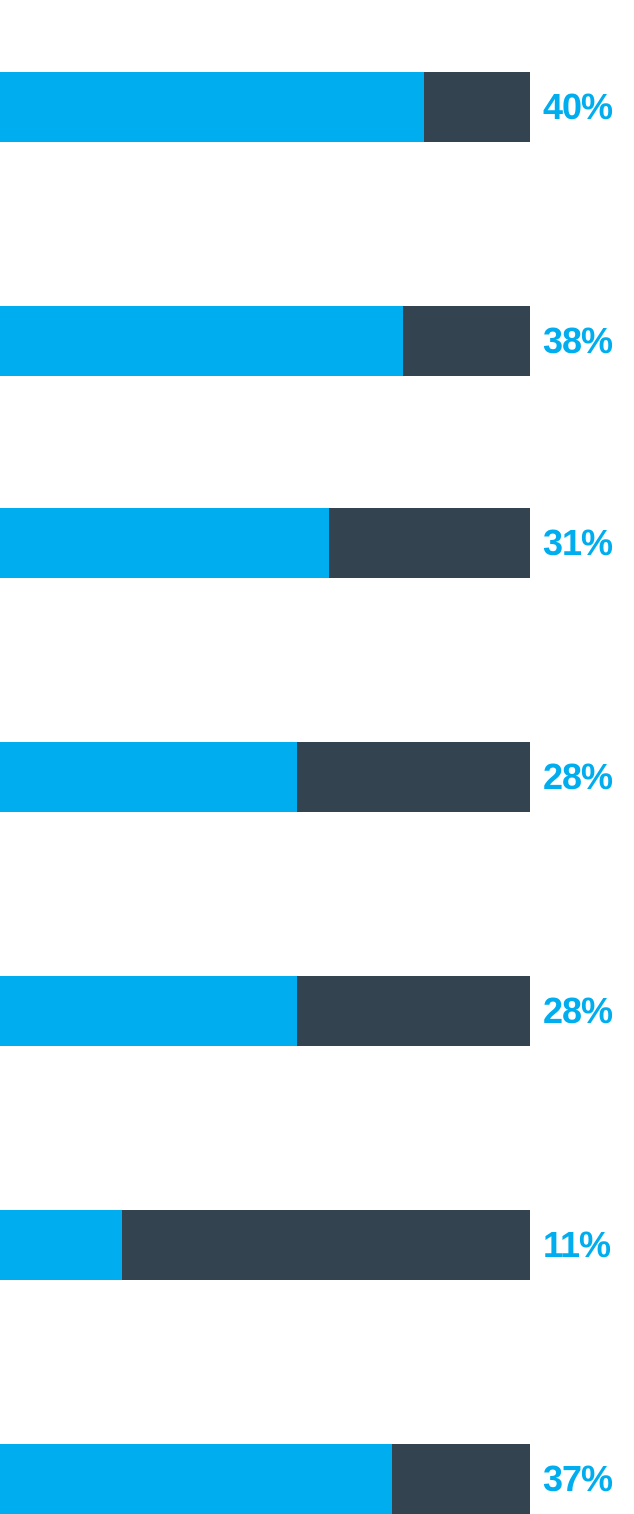  What do you see at coordinates (578, 542) in the screenshot?
I see `data-label: 31%` at bounding box center [578, 542].